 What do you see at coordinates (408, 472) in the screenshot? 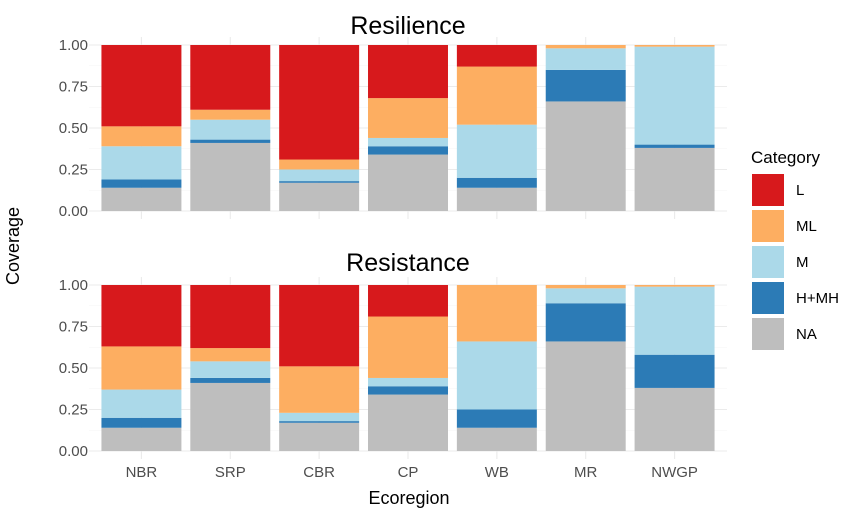
I see `x-tick-label: CP` at bounding box center [408, 472].